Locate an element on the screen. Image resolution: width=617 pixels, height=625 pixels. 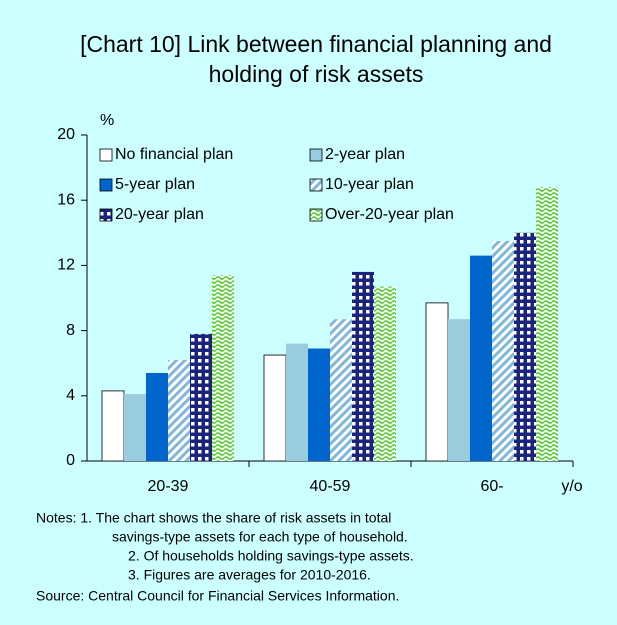
note: 3. Figures are averages for 2010-2016. is located at coordinates (249, 575).